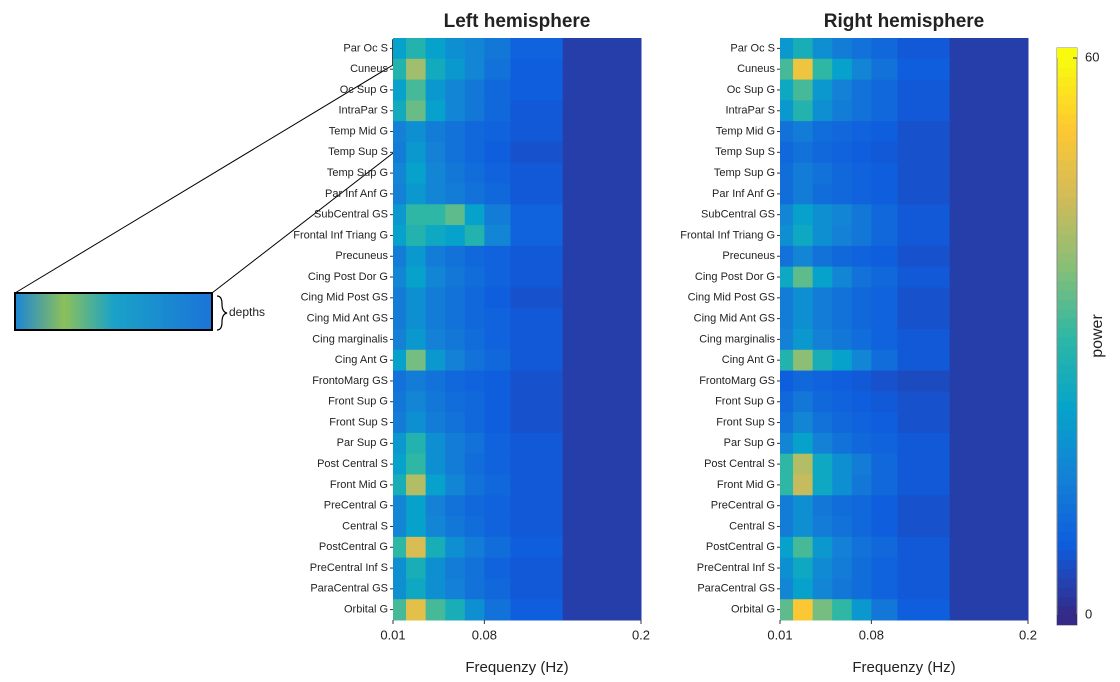  I want to click on chart-title: Right hemisphere, so click(904, 21).